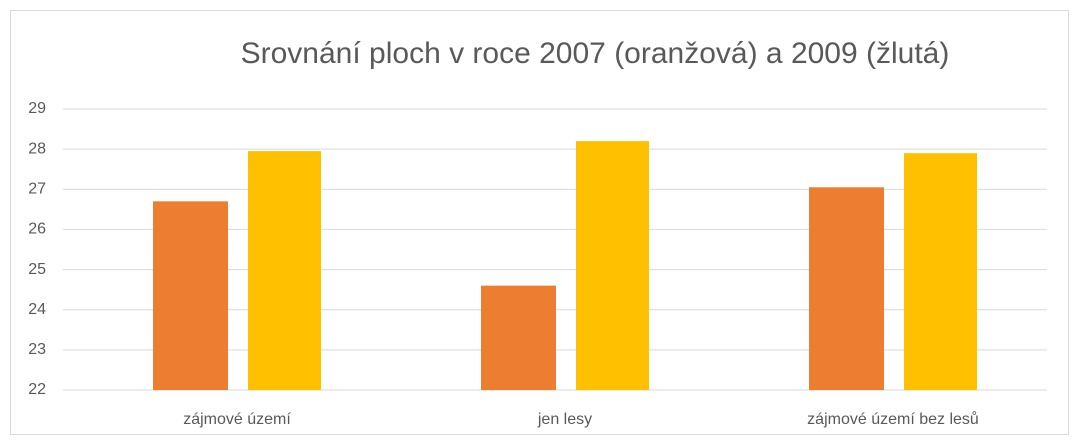 This screenshot has width=1080, height=445. What do you see at coordinates (37, 229) in the screenshot?
I see `y-tick-label: 26` at bounding box center [37, 229].